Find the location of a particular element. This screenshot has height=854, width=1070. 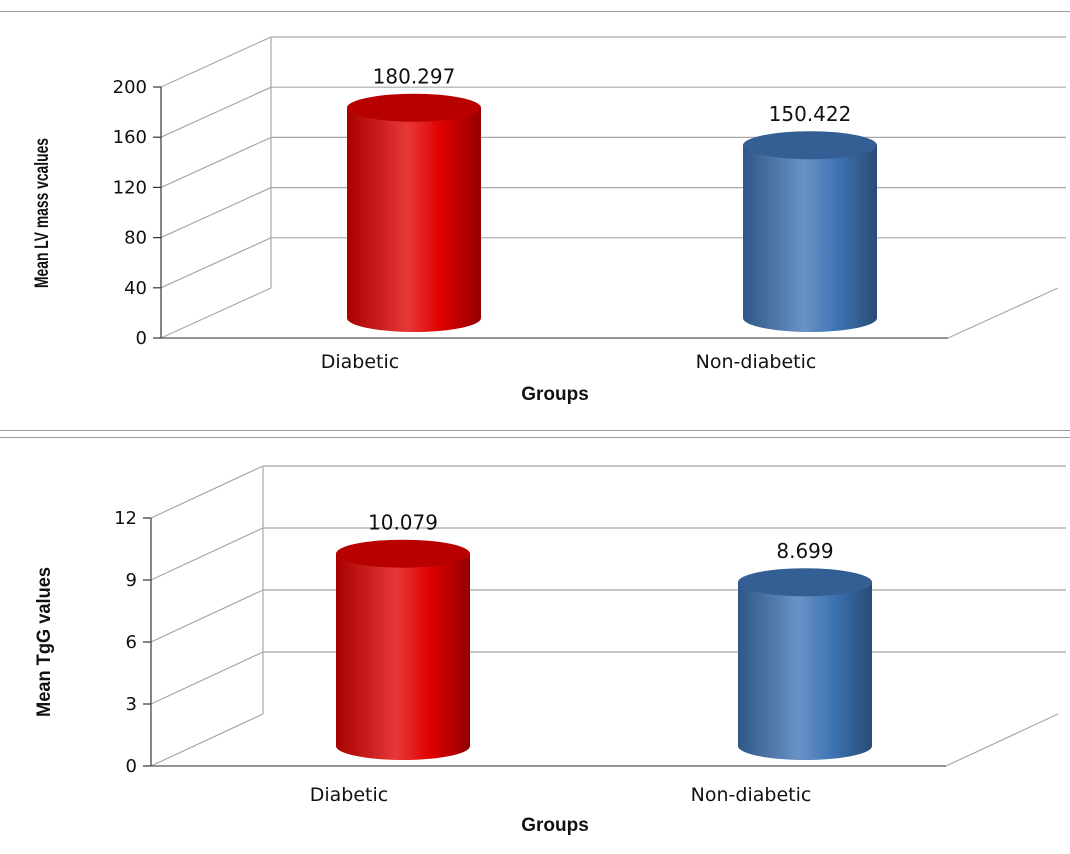

y-tick-label: 9 is located at coordinates (131, 580).